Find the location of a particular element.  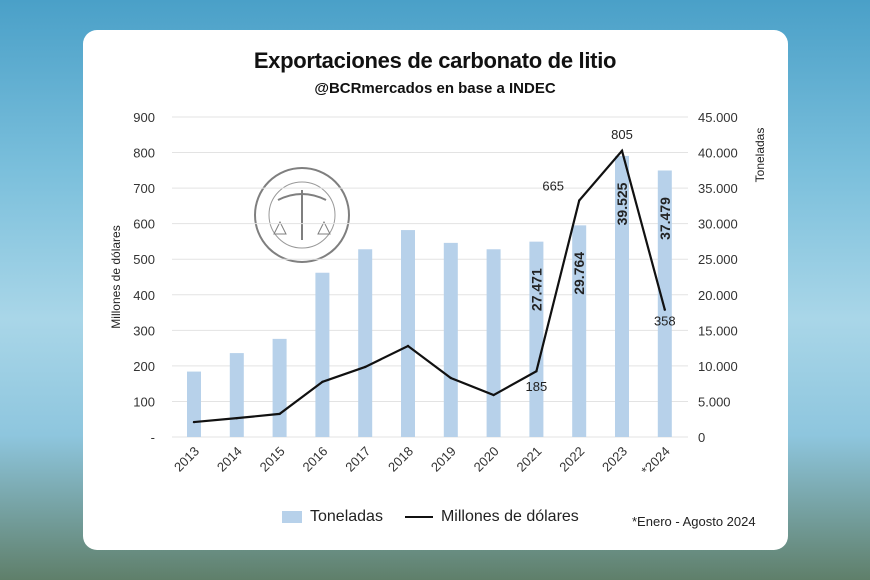

left-tick-label: 500 is located at coordinates (144, 259).